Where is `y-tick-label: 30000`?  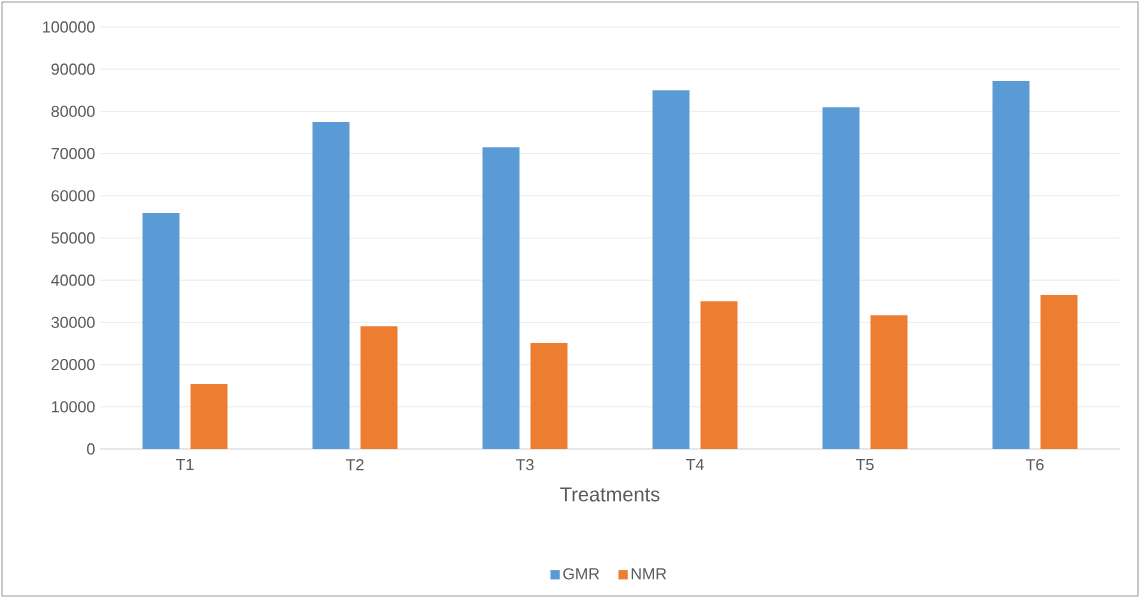 y-tick-label: 30000 is located at coordinates (73, 322).